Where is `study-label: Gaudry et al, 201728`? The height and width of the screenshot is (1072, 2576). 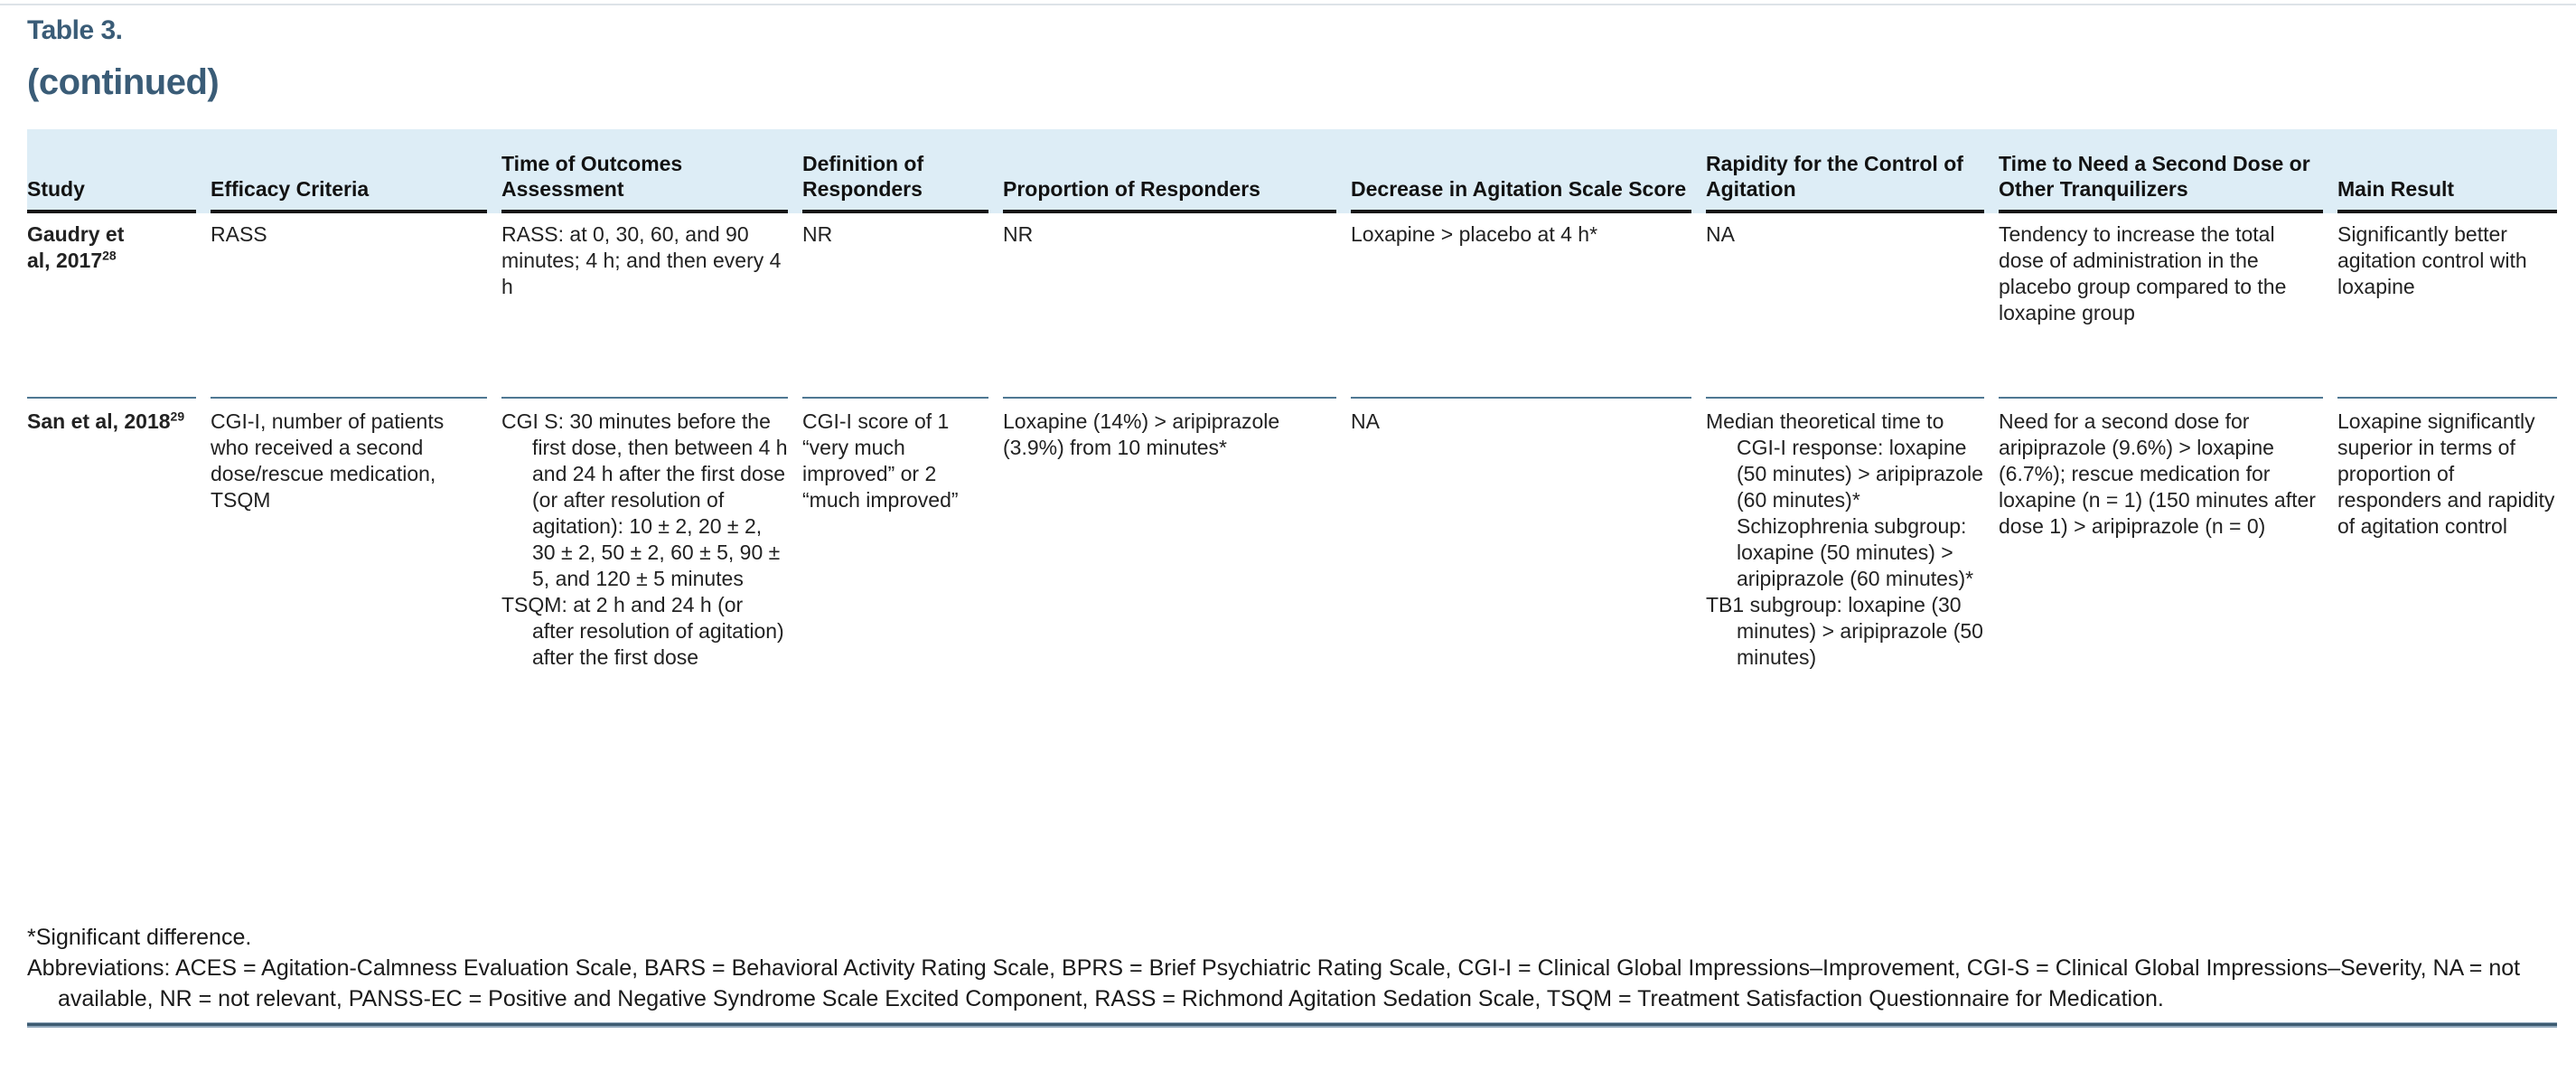
study-label: Gaudry et al, 201728 is located at coordinates (111, 247).